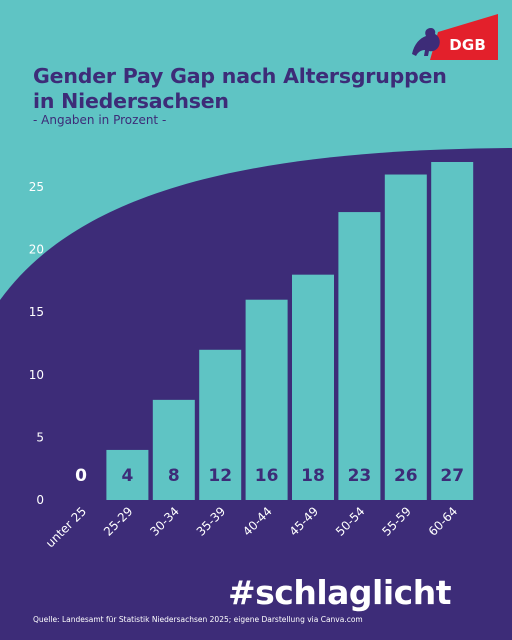 Image resolution: width=512 pixels, height=640 pixels. I want to click on y-tick-label: 25, so click(36, 187).